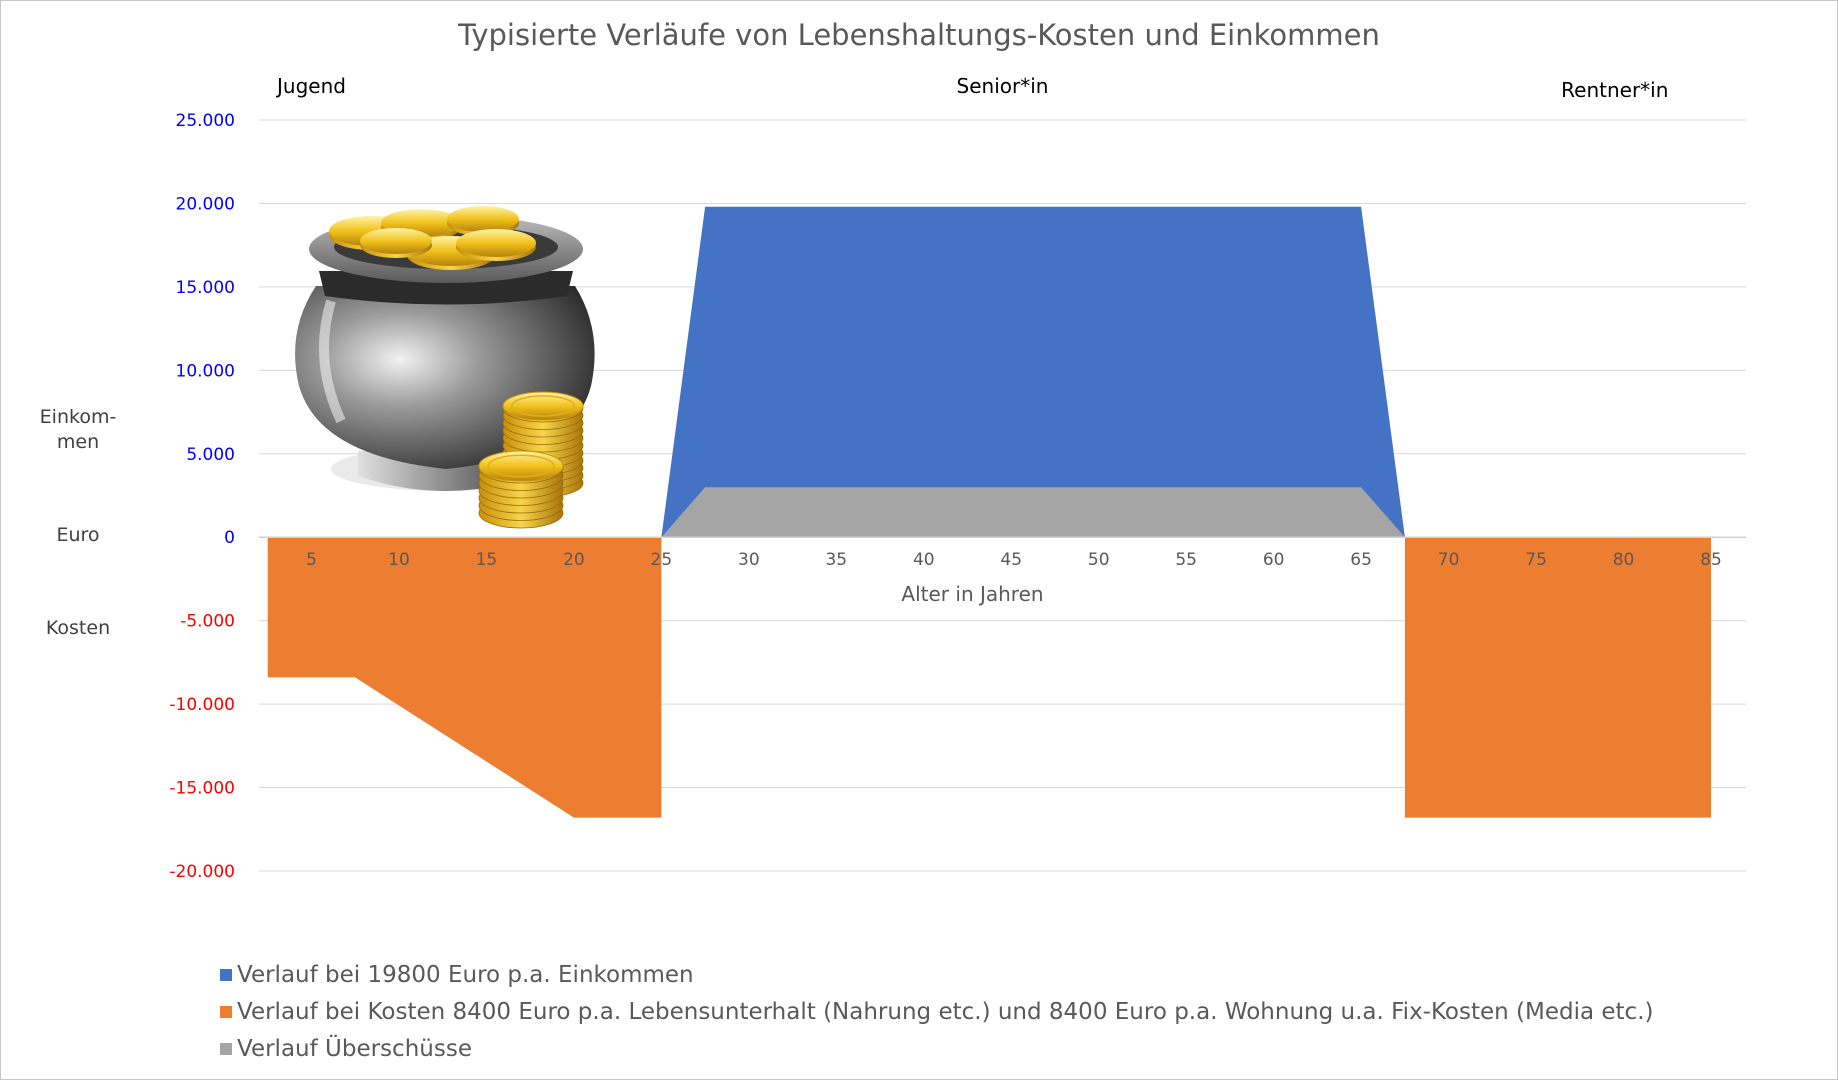 Image resolution: width=1838 pixels, height=1080 pixels. Describe the element at coordinates (311, 560) in the screenshot. I see `x-tick-label: 5` at that location.